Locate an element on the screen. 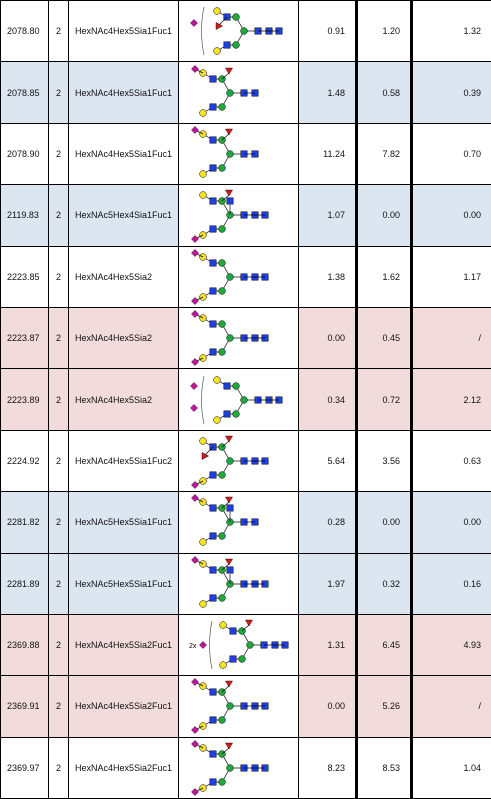 The height and width of the screenshot is (799, 491). mass-cell: 2223.85 is located at coordinates (24, 276).